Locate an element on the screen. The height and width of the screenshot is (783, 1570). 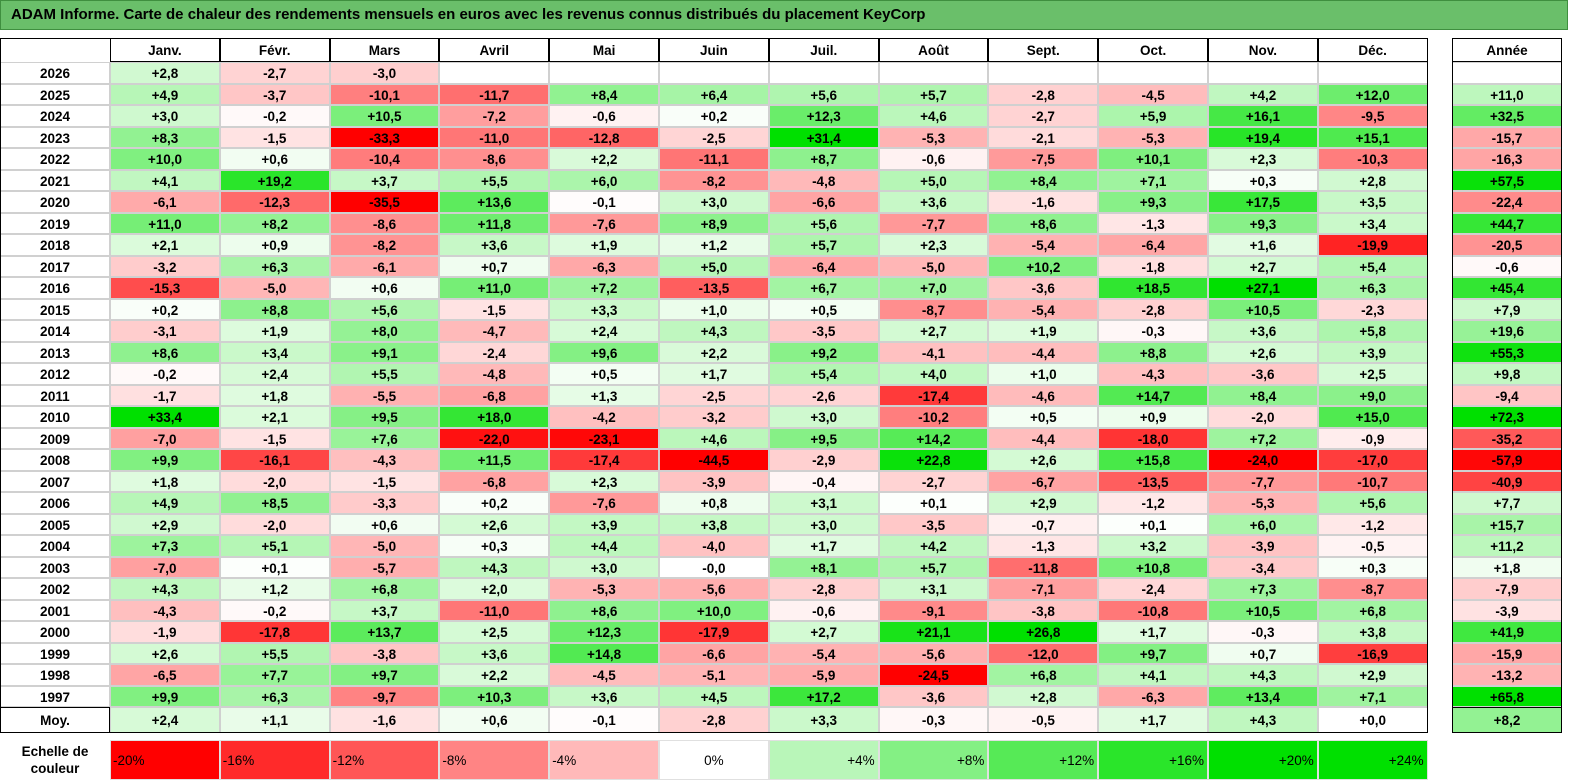
heatmap-cell: +6,0 is located at coordinates (604, 180).